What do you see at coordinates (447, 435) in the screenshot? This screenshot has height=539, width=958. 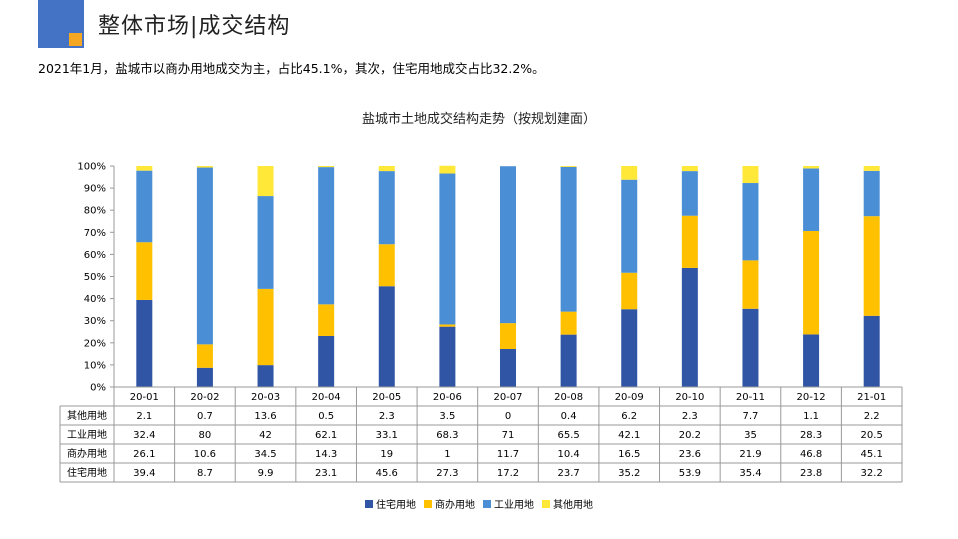 I see `table-cell-value: 68.3` at bounding box center [447, 435].